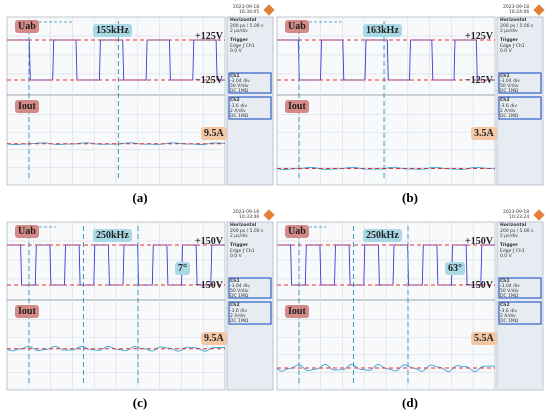 This screenshot has width=550, height=420. What do you see at coordinates (140, 197) in the screenshot?
I see `panel-caption: (a)` at bounding box center [140, 197].